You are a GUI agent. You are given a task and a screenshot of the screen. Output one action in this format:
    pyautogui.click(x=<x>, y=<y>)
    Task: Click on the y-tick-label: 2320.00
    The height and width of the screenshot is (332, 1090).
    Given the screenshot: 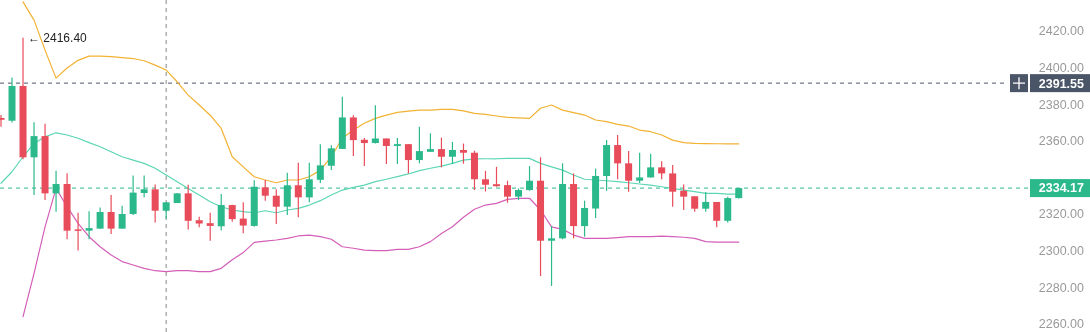 What is the action you would take?
    pyautogui.click(x=1061, y=214)
    